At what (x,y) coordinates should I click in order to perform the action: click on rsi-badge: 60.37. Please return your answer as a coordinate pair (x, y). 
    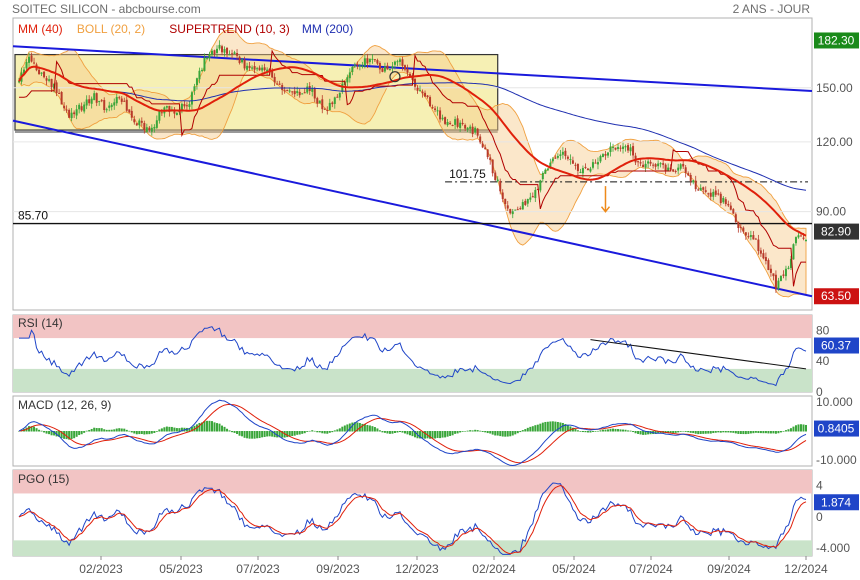
    Looking at the image, I should click on (836, 346).